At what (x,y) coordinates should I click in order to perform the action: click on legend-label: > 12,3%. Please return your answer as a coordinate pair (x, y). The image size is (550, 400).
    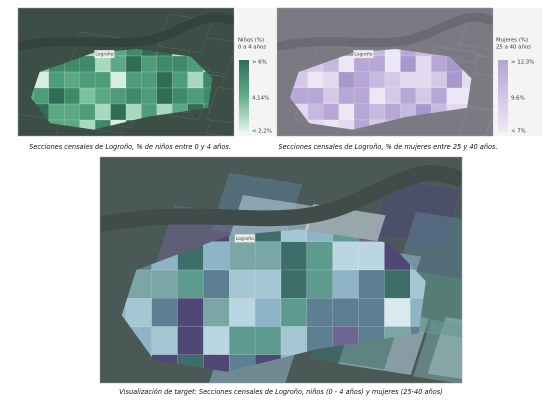
    Looking at the image, I should click on (522, 63).